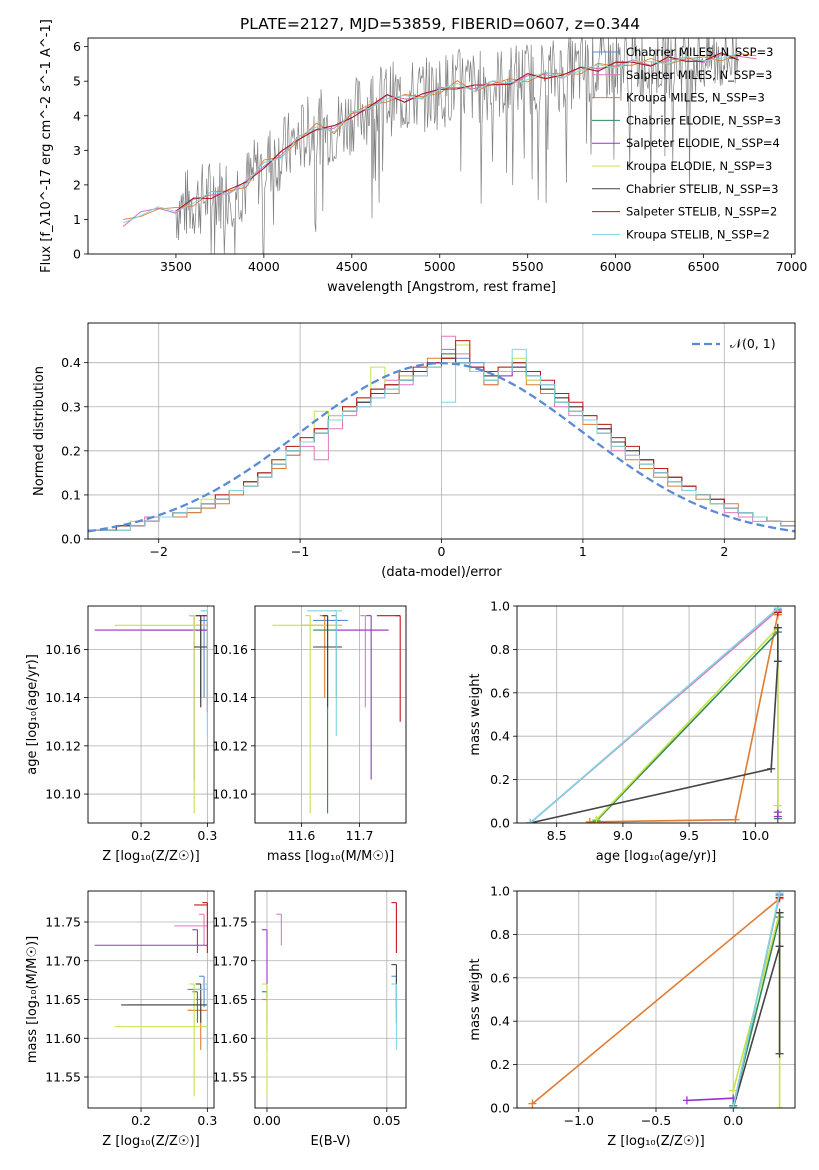 The width and height of the screenshot is (819, 1170). I want to click on y-tick-label: 10.12, so click(230, 745).